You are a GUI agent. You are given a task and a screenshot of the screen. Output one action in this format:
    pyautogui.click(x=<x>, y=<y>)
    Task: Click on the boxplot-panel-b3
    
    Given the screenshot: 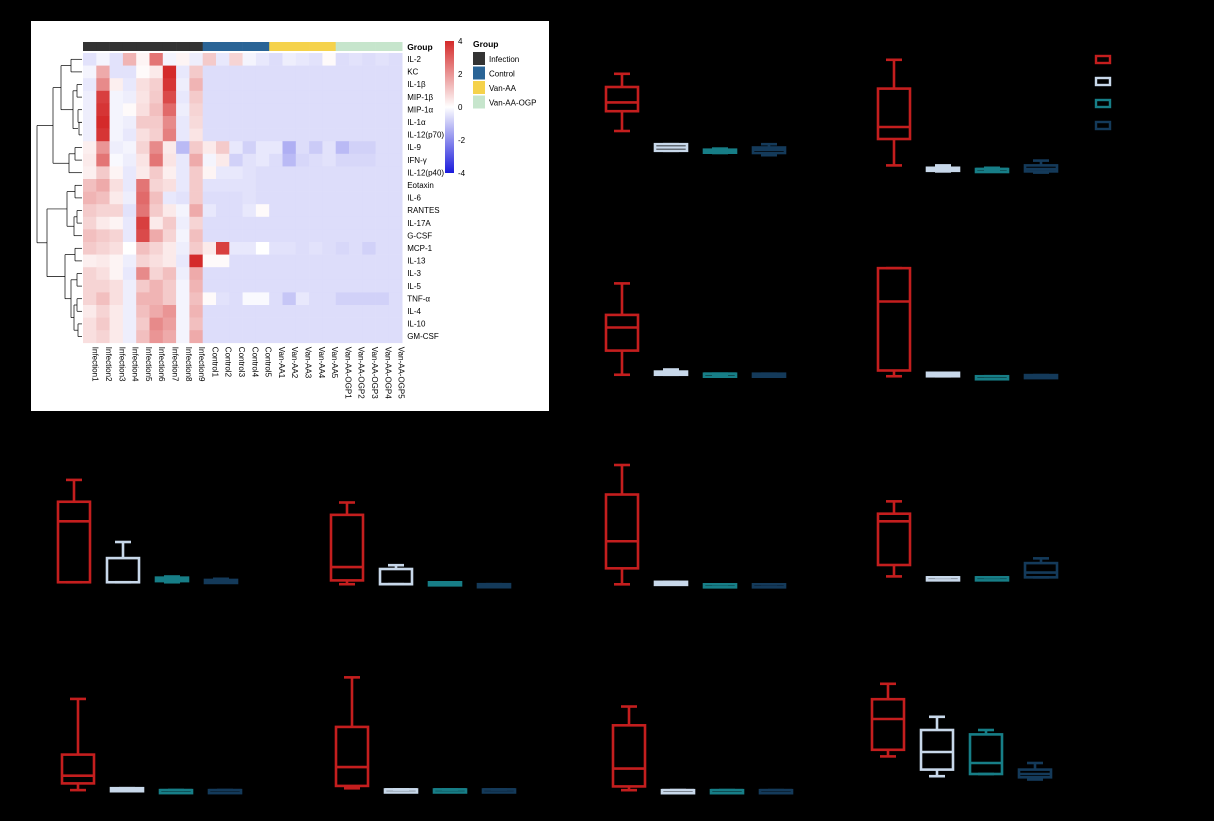 What is the action you would take?
    pyautogui.click(x=700, y=327)
    